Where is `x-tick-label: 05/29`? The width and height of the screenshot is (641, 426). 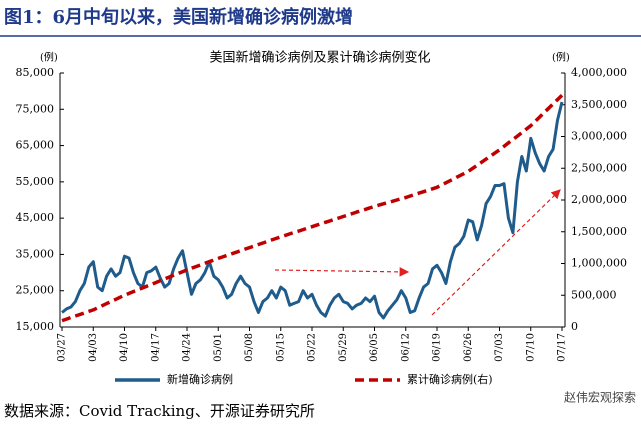 x-tick-label: 05/29 is located at coordinates (343, 347).